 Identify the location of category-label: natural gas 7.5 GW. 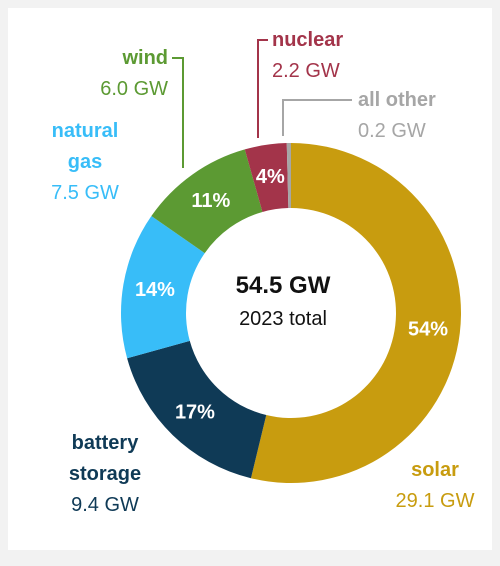
(85, 162).